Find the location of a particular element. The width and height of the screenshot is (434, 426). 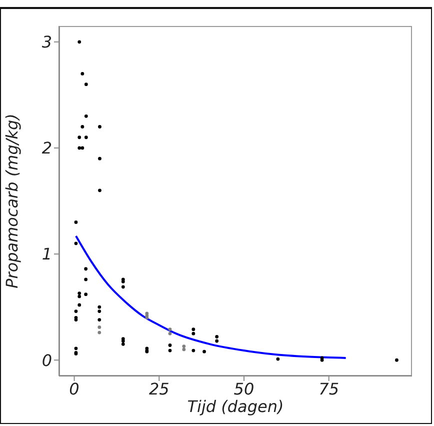

x-axis-title: Tijd (dagen) is located at coordinates (235, 406).